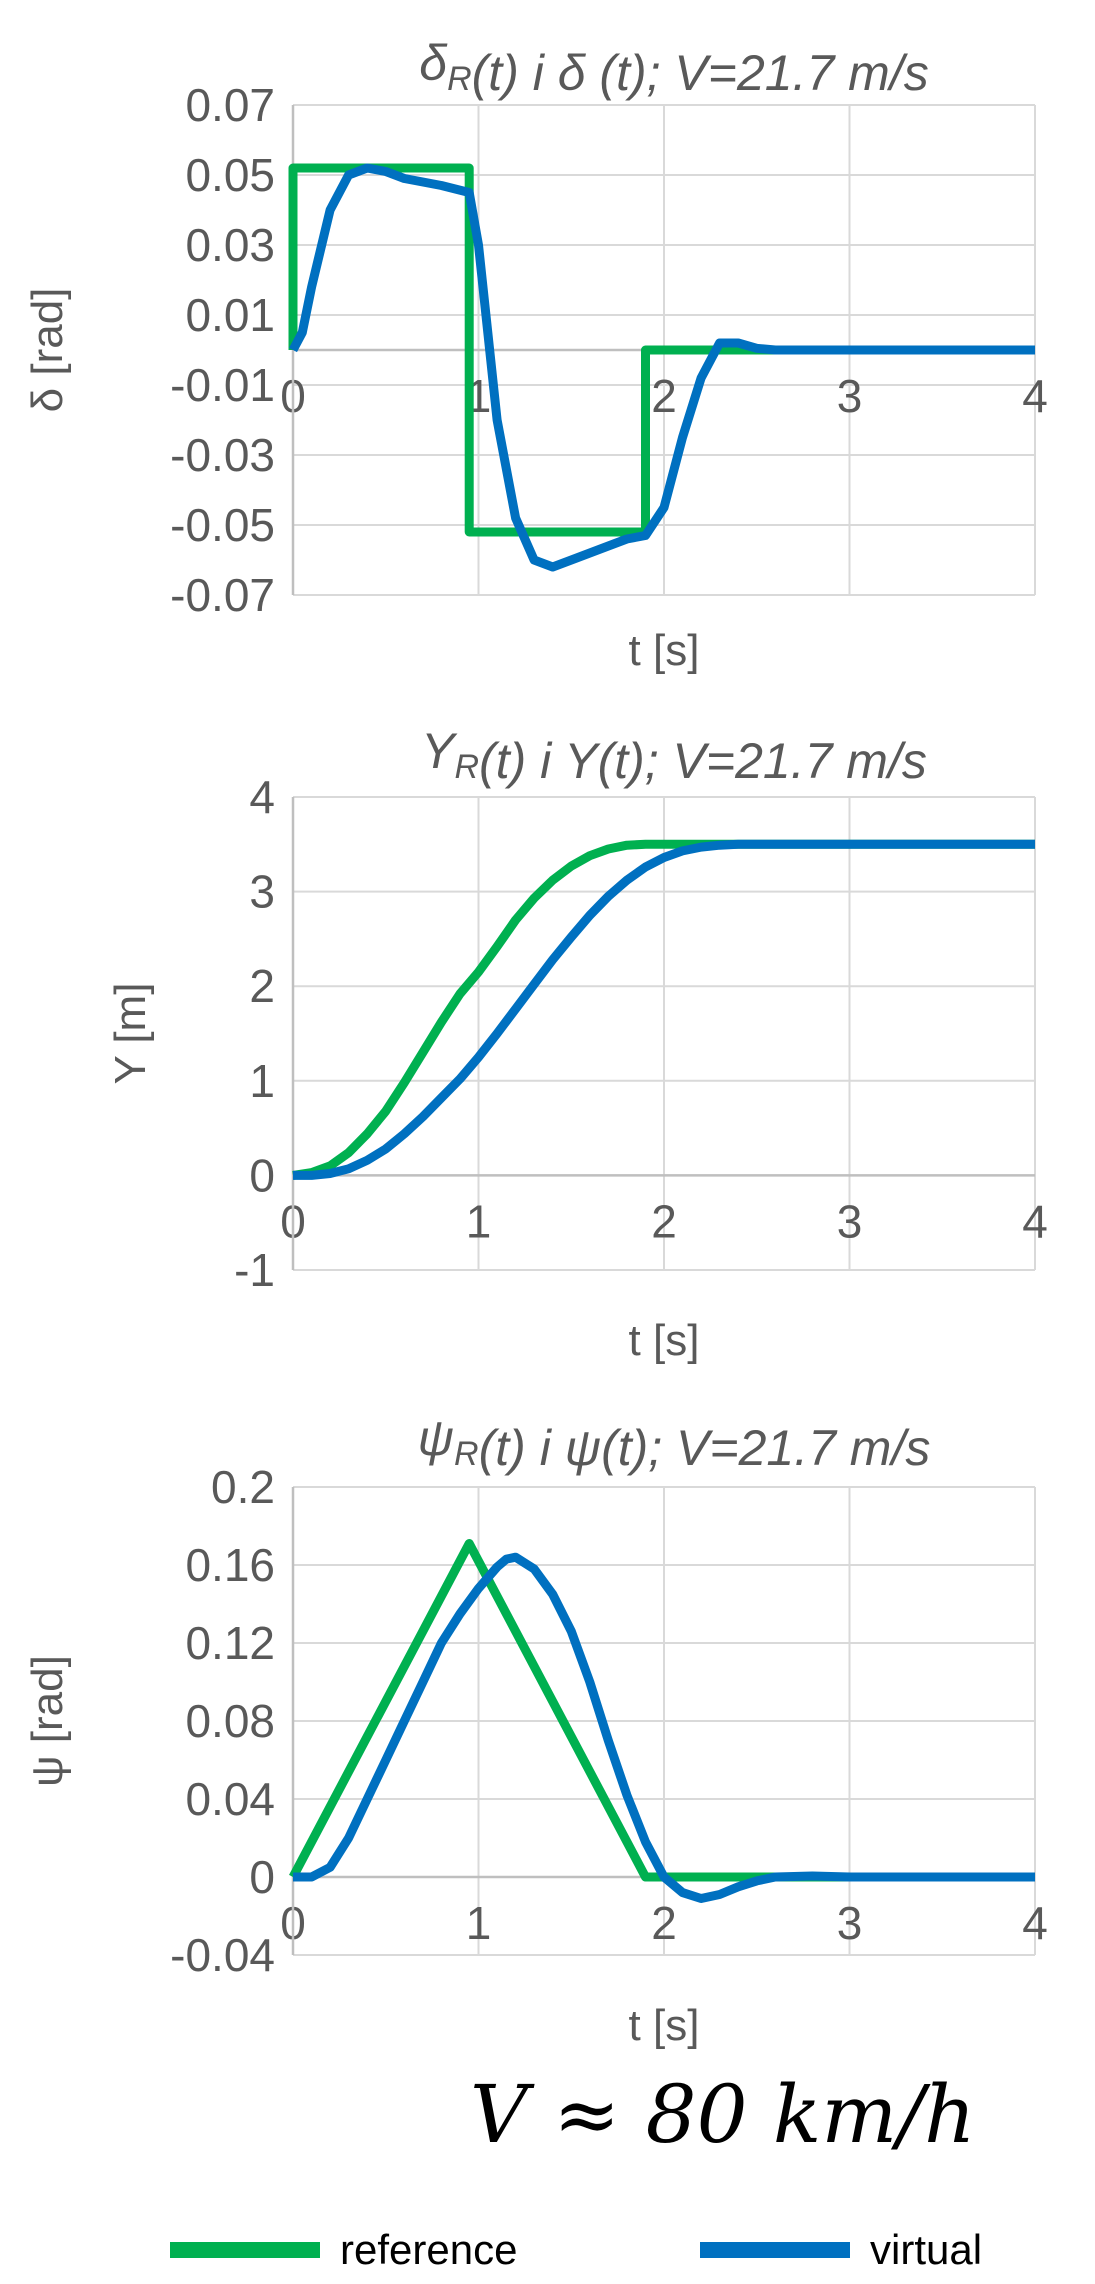 Image resolution: width=1095 pixels, height=2284 pixels. I want to click on y-tick-label: 0.16, so click(230, 1565).